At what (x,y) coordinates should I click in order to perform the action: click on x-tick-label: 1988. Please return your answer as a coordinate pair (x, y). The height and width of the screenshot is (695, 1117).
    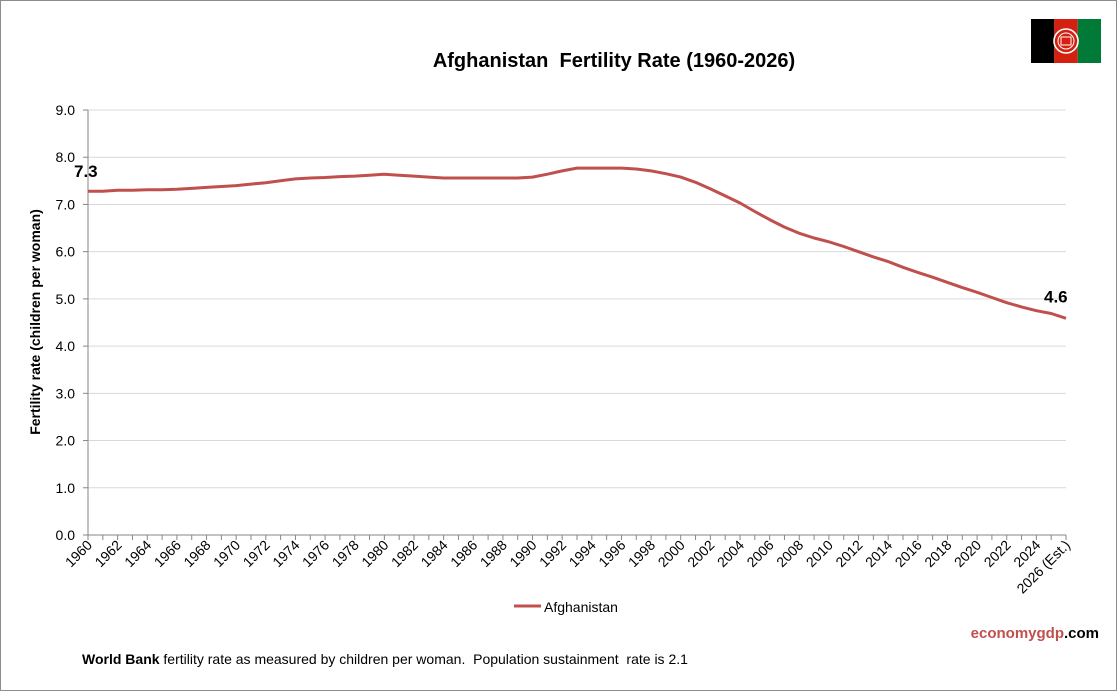
    Looking at the image, I should click on (493, 553).